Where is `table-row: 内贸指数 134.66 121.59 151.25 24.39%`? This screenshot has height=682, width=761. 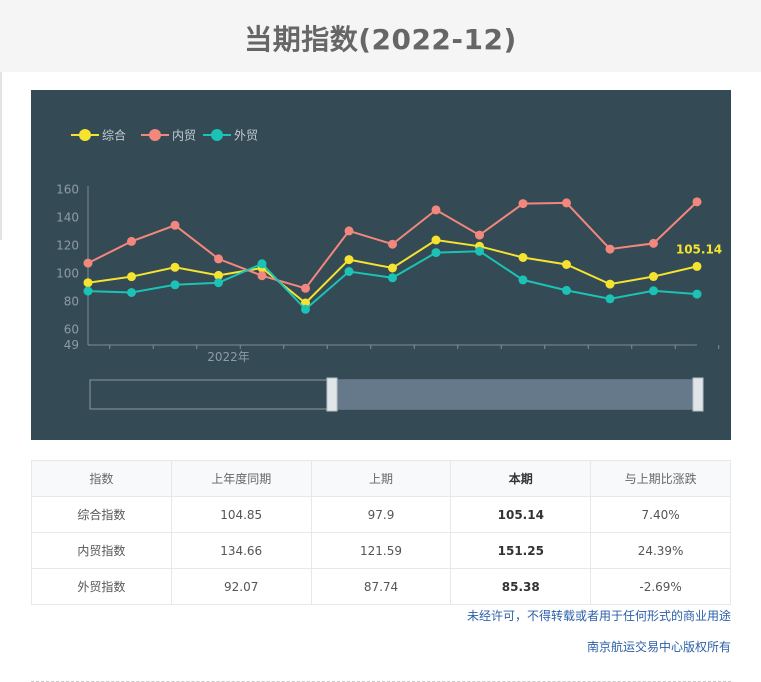
table-row: 内贸指数 134.66 121.59 151.25 24.39% is located at coordinates (381, 550).